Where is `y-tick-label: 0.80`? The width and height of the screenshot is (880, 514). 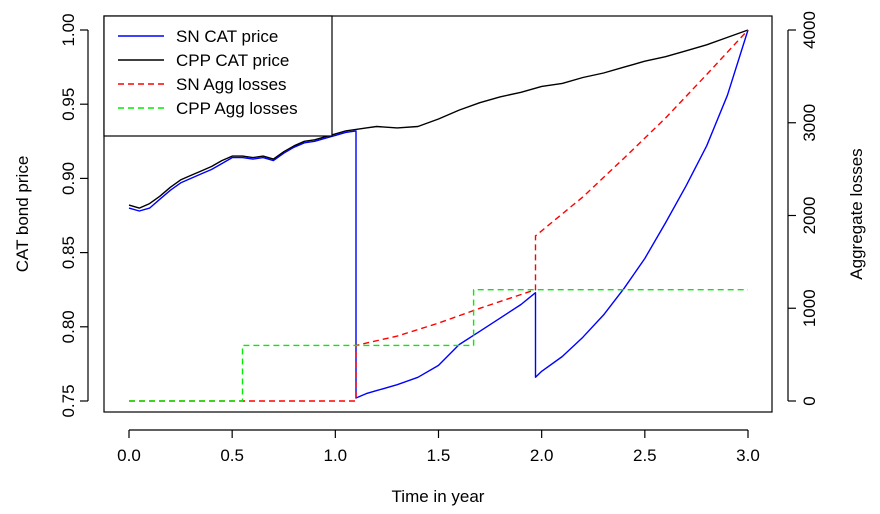 y-tick-label: 0.80 is located at coordinates (68, 326).